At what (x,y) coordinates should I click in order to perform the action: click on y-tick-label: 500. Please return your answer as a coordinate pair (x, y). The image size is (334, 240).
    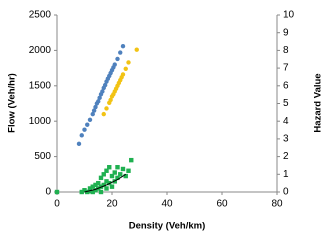
    Looking at the image, I should click on (42, 156).